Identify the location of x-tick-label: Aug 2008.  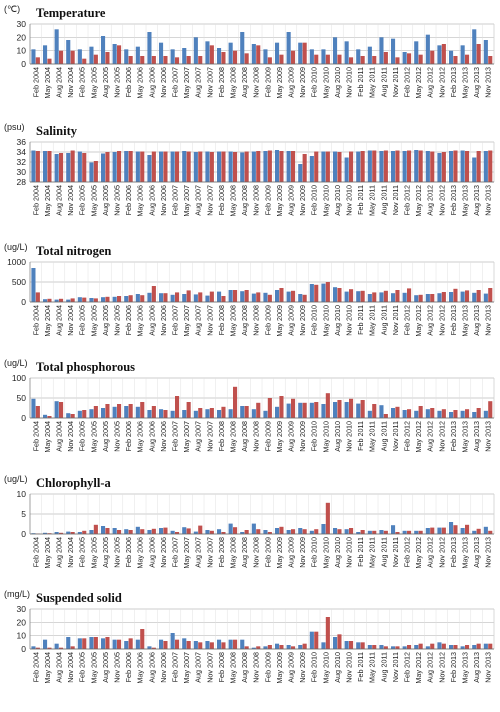
(244, 552).